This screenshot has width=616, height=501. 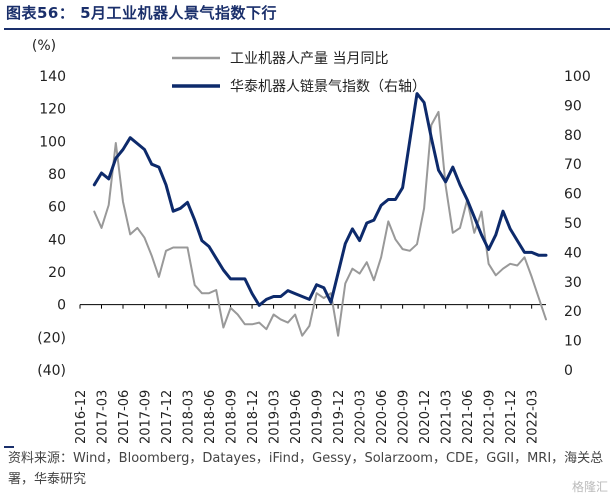 I want to click on x-tick-label: 2022-03, so click(x=533, y=417).